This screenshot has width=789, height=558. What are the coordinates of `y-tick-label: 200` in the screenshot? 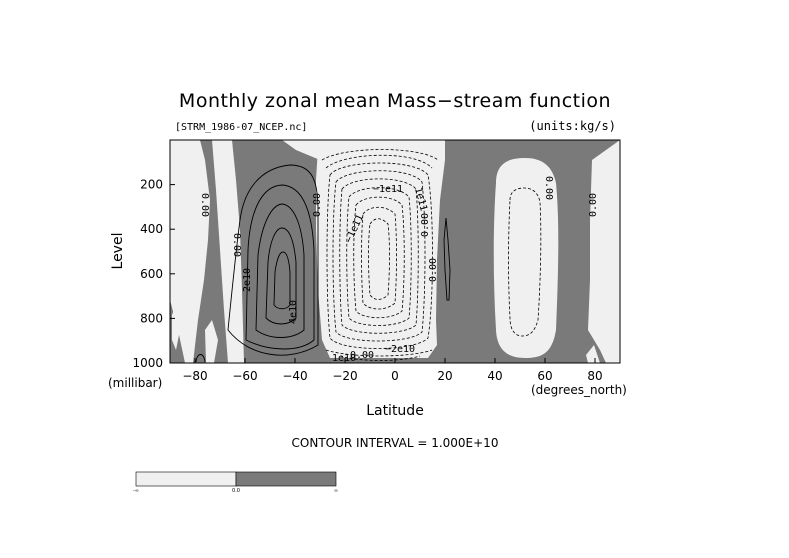 It's located at (151, 185).